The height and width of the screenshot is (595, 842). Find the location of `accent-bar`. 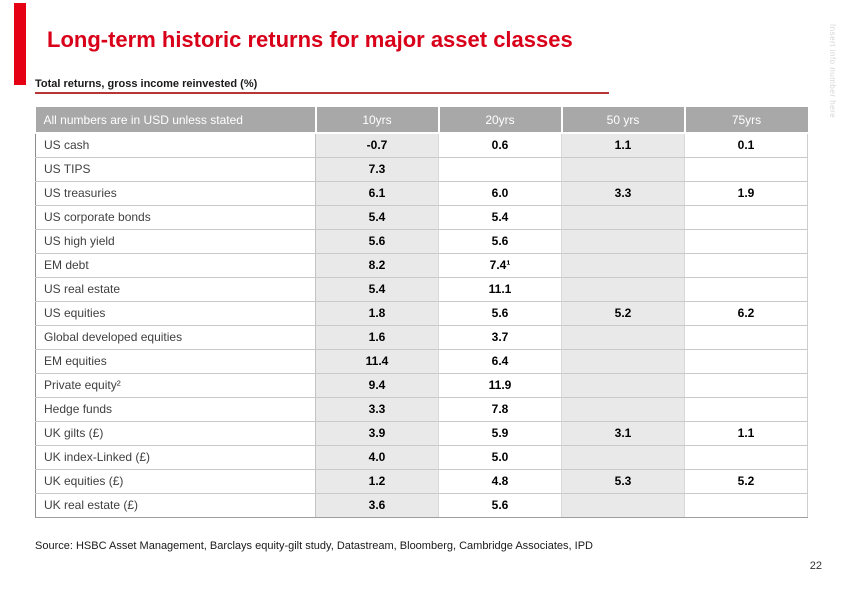

accent-bar is located at coordinates (20, 44).